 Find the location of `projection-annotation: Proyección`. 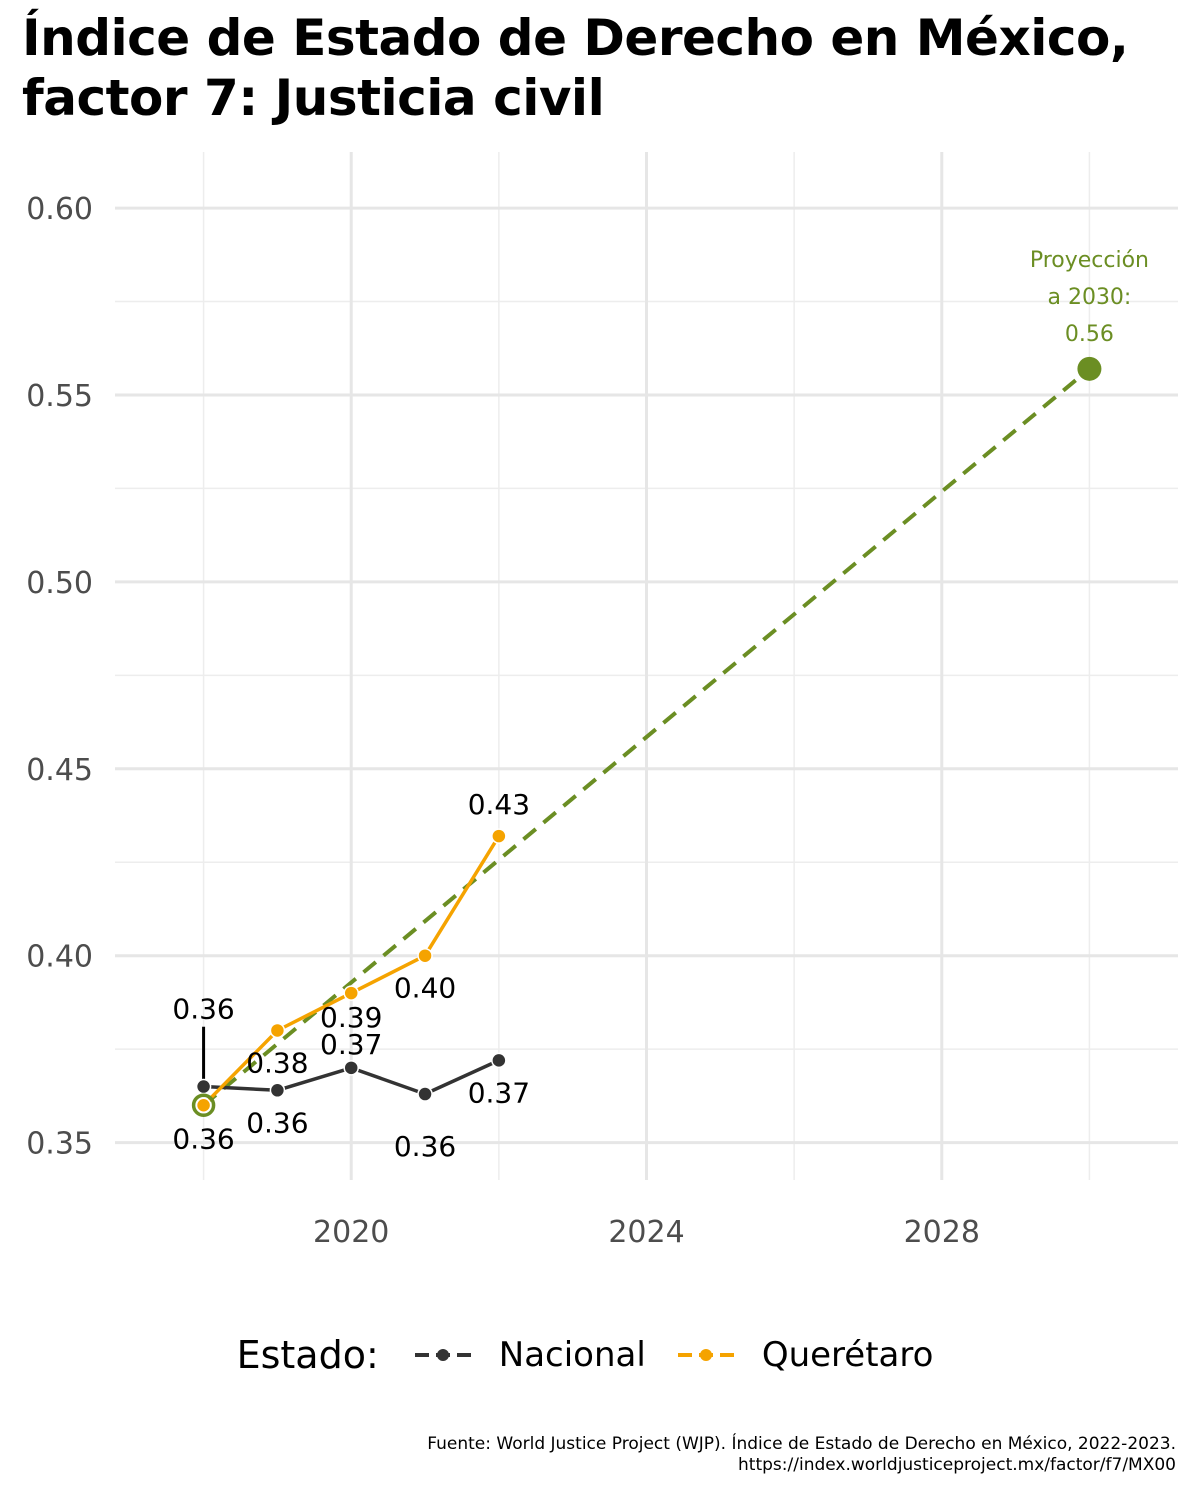

projection-annotation: Proyección is located at coordinates (1089, 260).